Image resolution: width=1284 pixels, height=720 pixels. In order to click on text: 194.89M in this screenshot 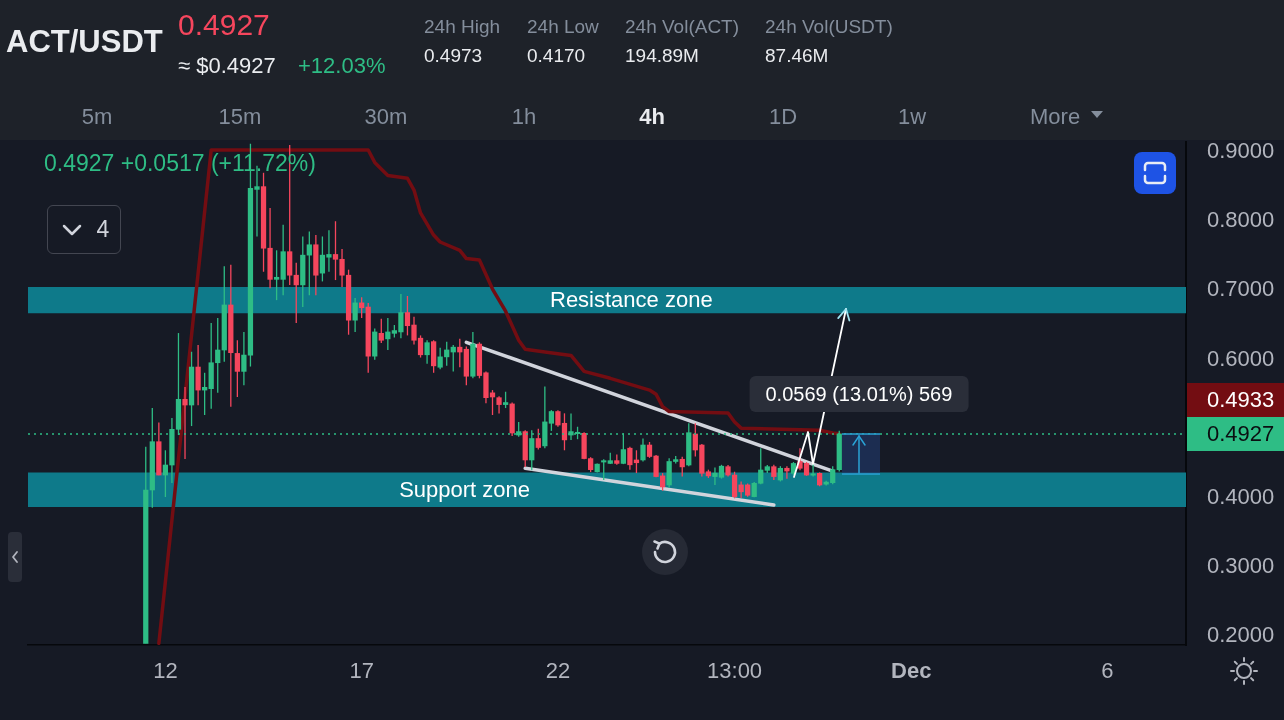, I will do `click(662, 56)`.